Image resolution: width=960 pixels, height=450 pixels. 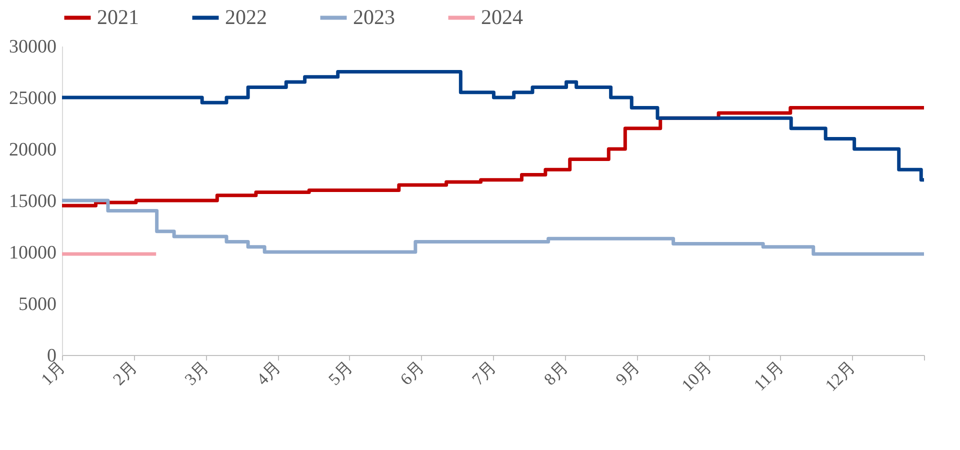 I want to click on y-tick-label: 5000, so click(x=37, y=304).